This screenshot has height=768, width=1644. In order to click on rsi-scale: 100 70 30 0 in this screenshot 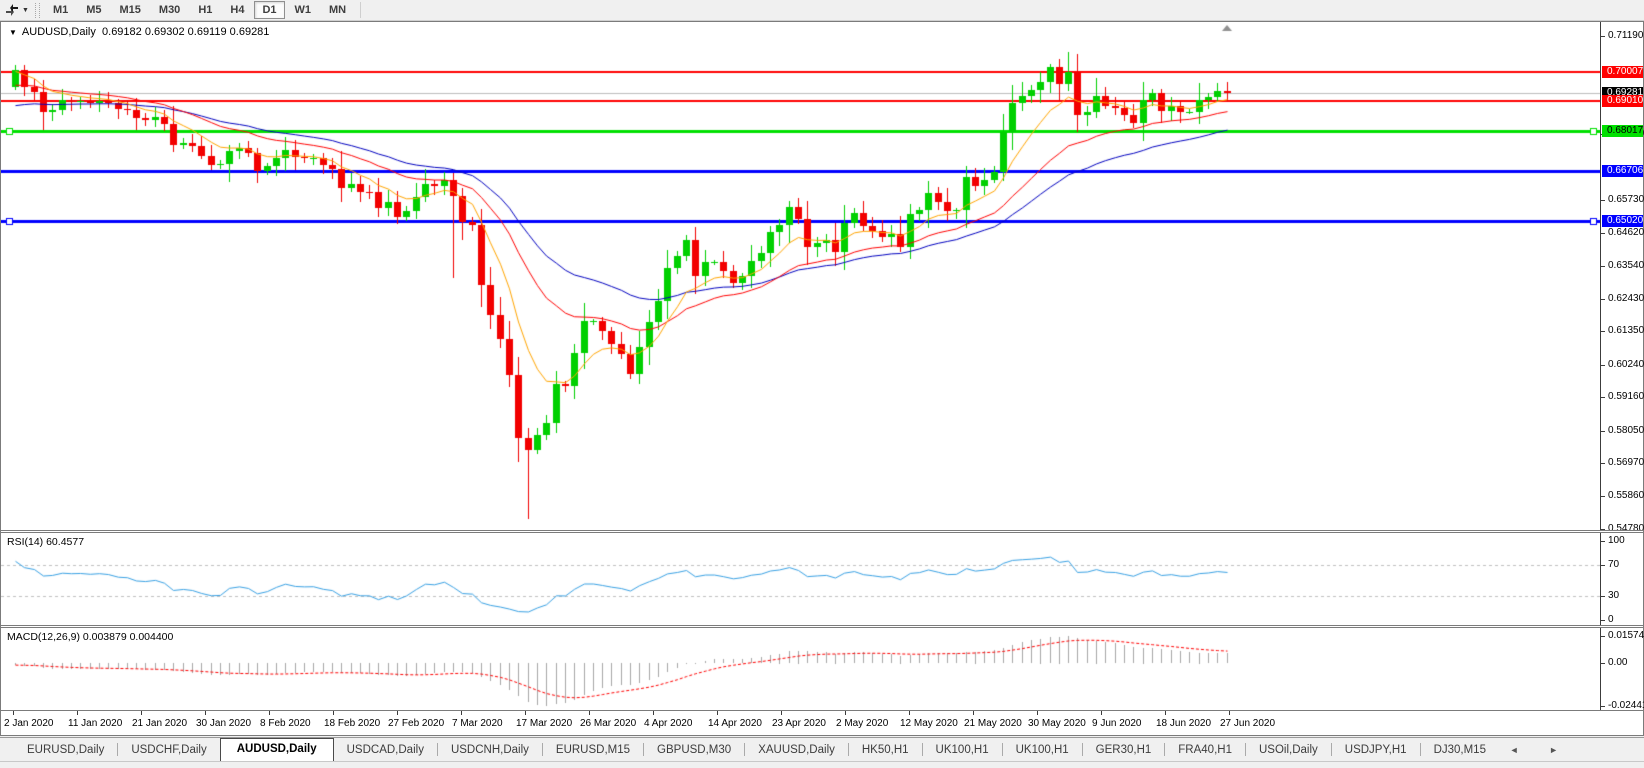, I will do `click(1621, 579)`.